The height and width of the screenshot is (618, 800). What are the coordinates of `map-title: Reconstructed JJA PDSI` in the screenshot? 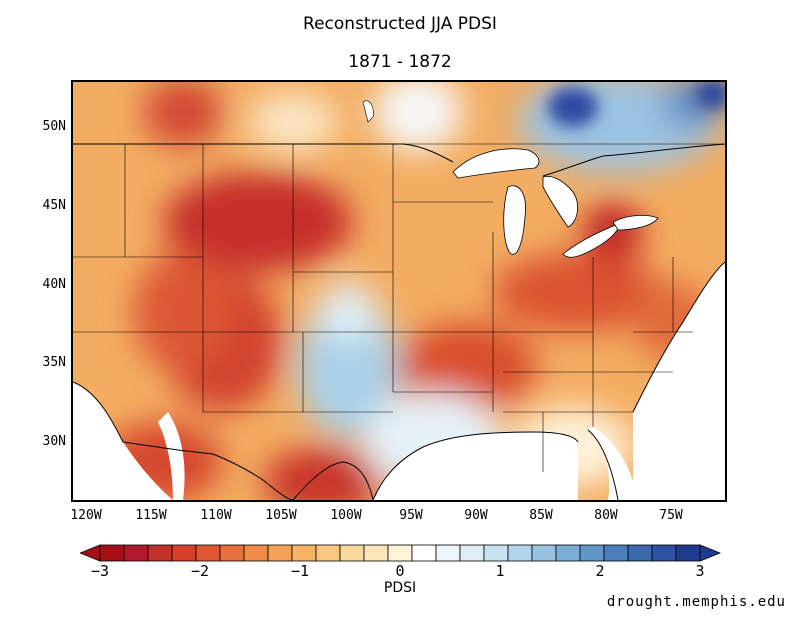 It's located at (400, 24).